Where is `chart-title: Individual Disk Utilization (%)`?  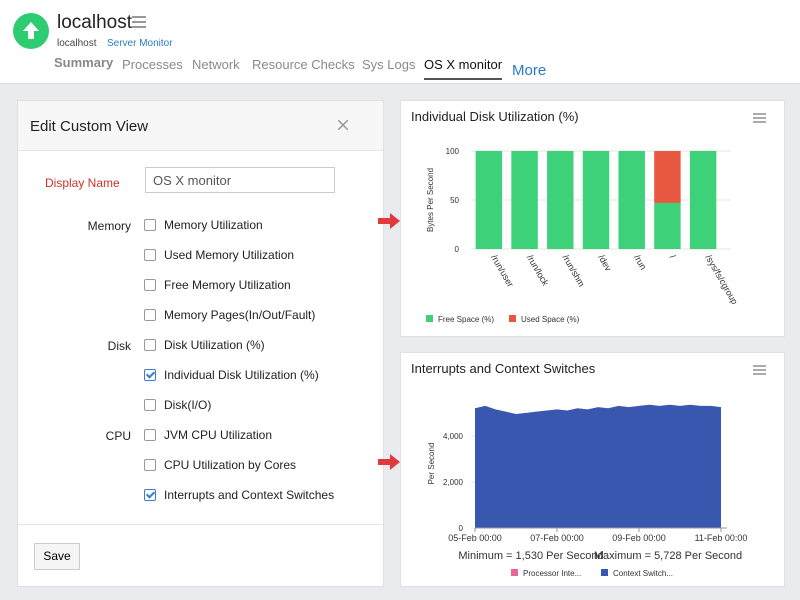
chart-title: Individual Disk Utilization (%) is located at coordinates (495, 116).